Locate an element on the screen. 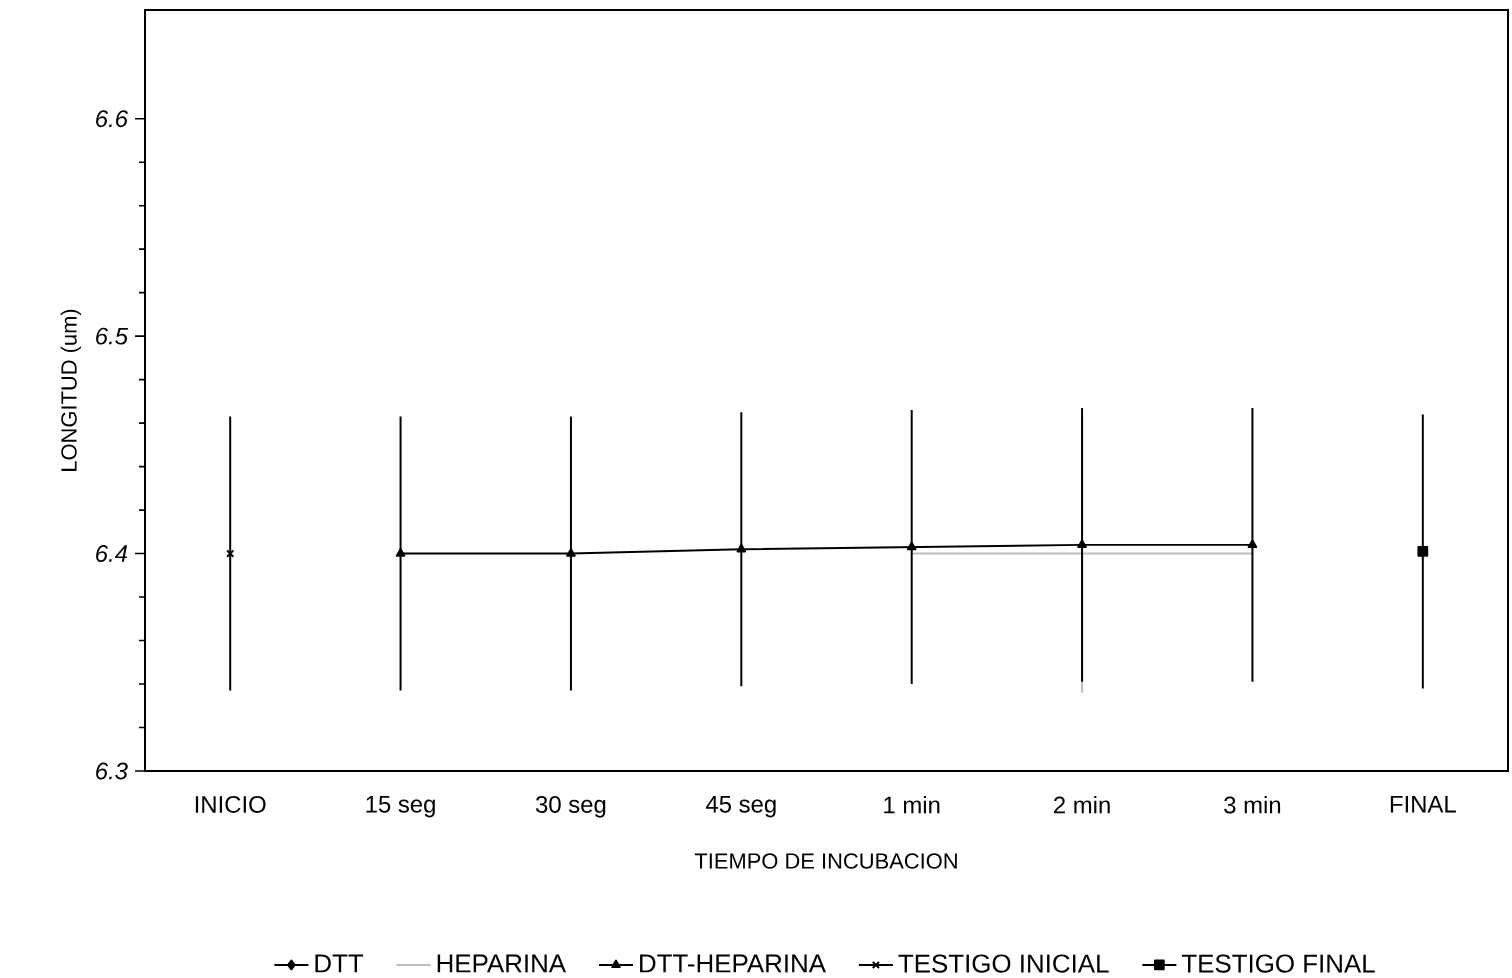 The image size is (1512, 978). x-tick-label: FINAL is located at coordinates (1423, 804).